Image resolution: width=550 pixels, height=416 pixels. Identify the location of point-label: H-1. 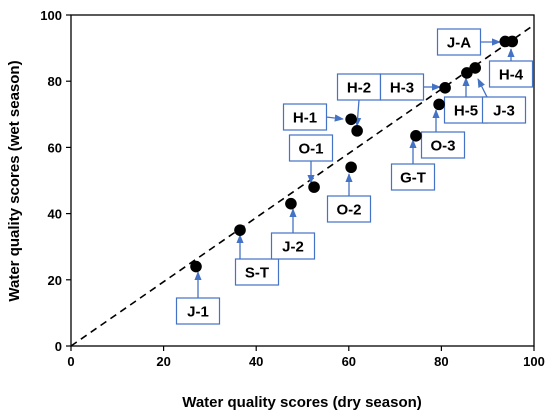
(305, 118).